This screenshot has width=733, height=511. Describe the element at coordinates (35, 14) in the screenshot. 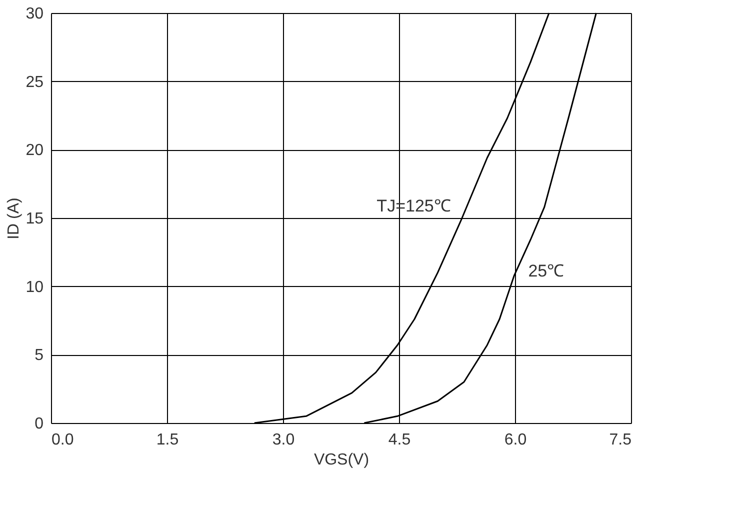

I see `y-tick-label: 30` at that location.